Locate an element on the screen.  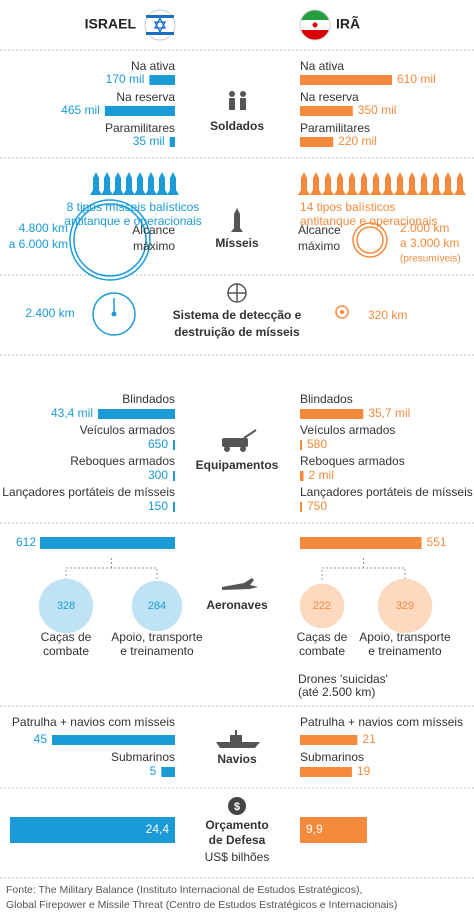
value-label: 150 is located at coordinates (158, 506).